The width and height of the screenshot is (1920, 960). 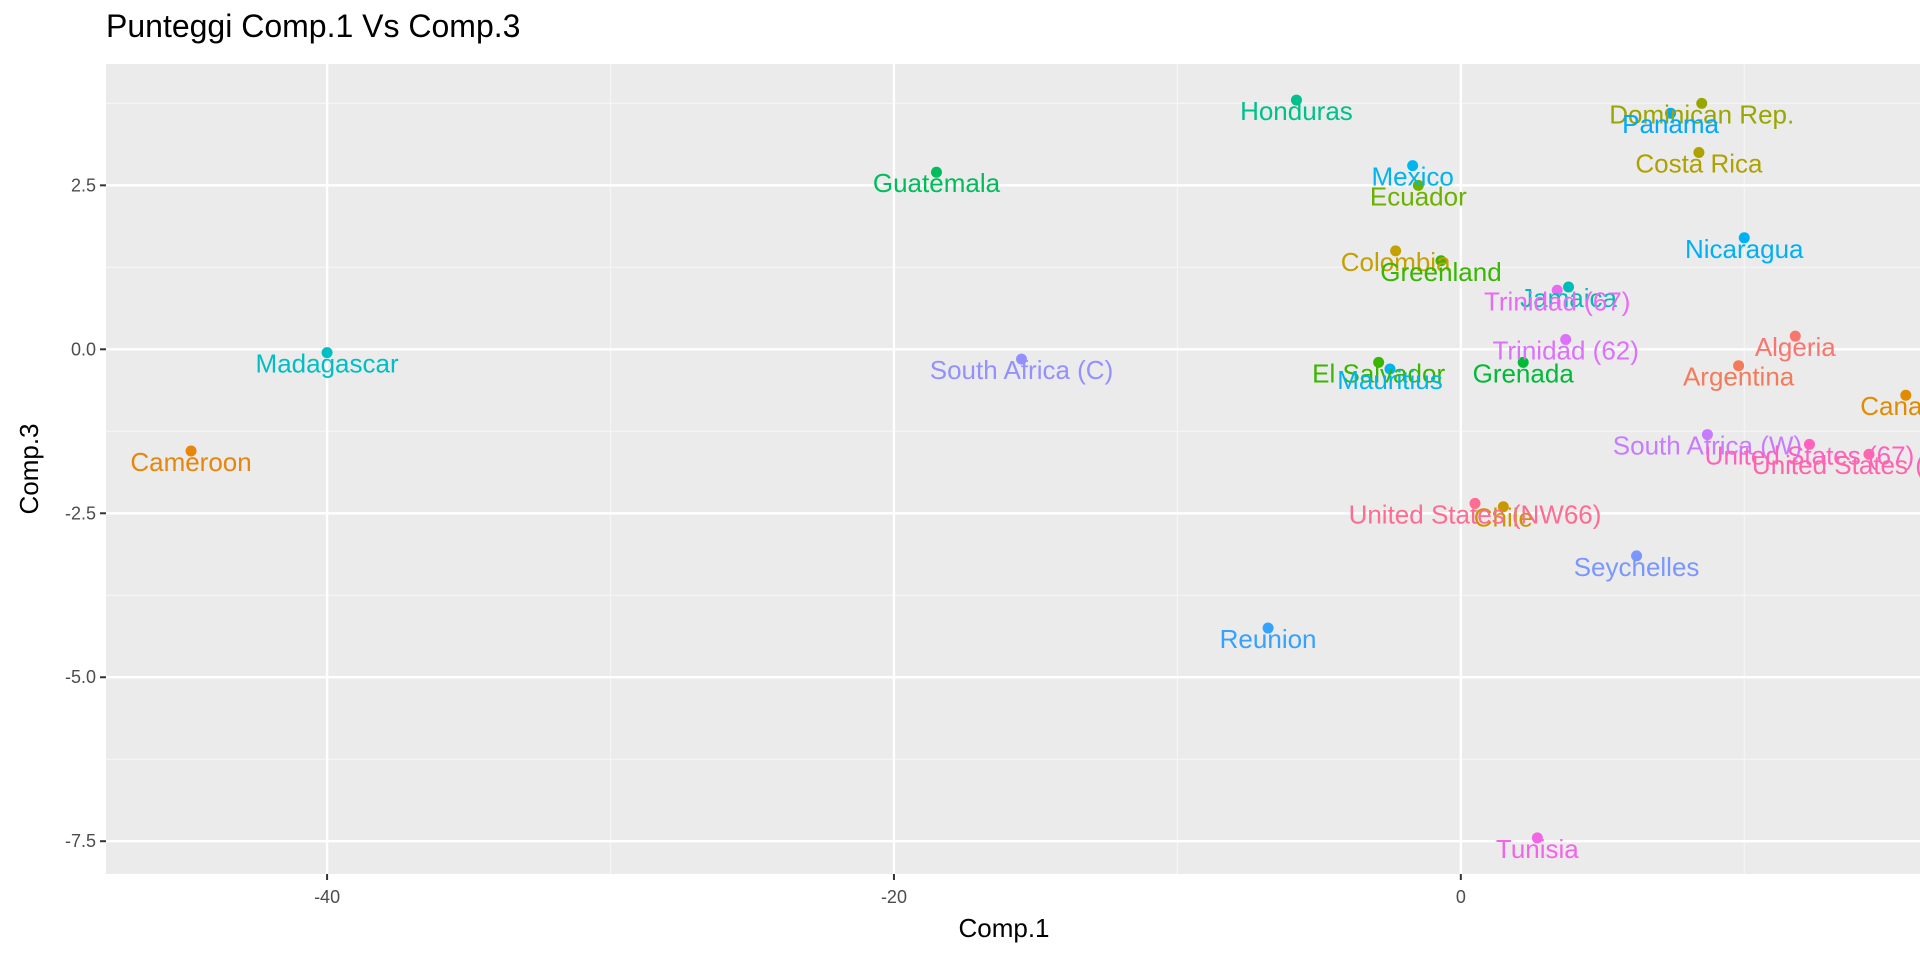 I want to click on y-axis-title: Comp.3, so click(x=29, y=468).